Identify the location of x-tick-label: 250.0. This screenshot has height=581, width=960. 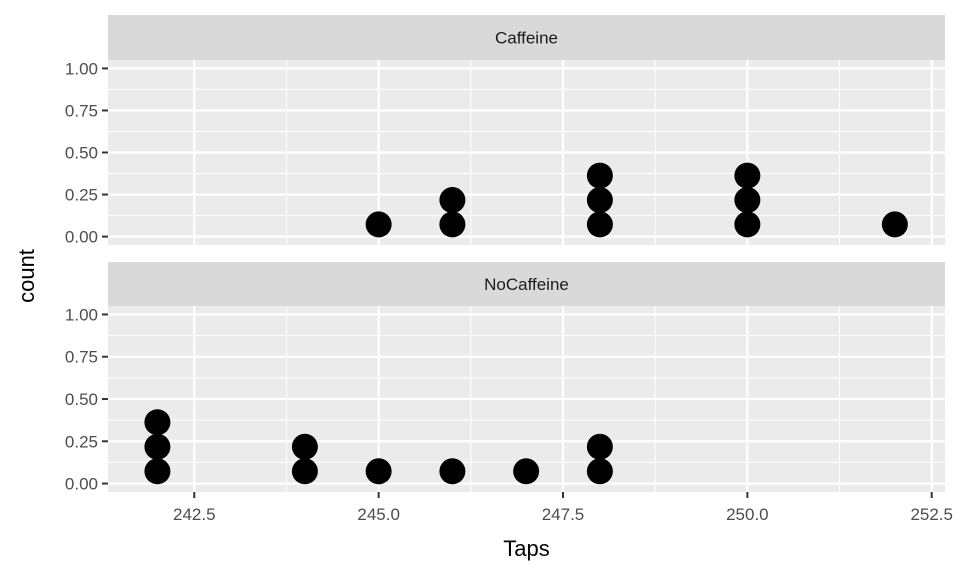
(747, 514).